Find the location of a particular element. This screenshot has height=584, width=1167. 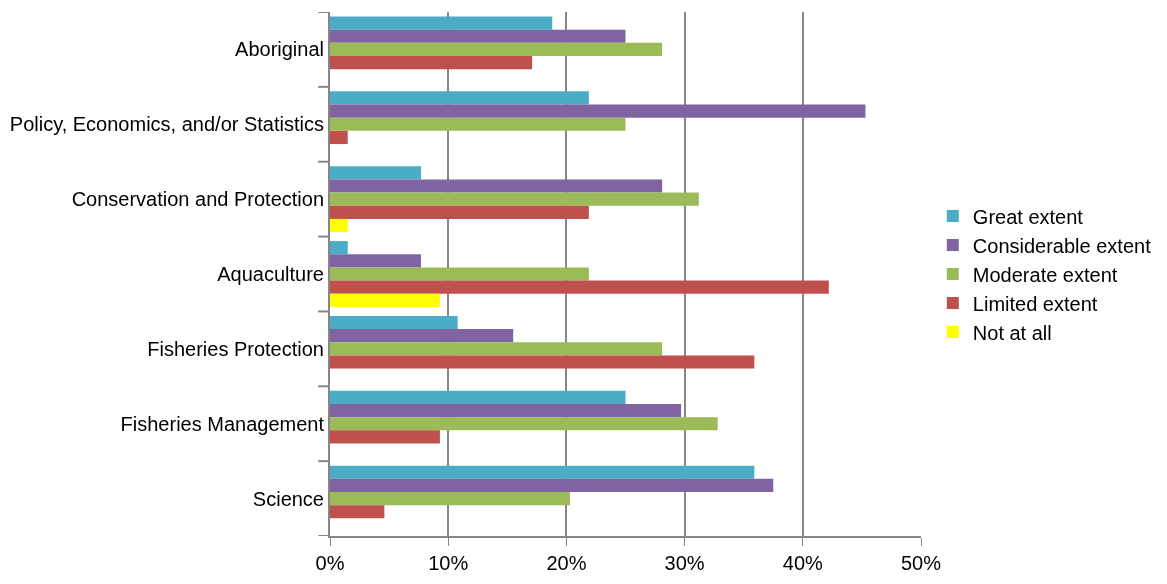

legend-label: Not at all is located at coordinates (1012, 332).